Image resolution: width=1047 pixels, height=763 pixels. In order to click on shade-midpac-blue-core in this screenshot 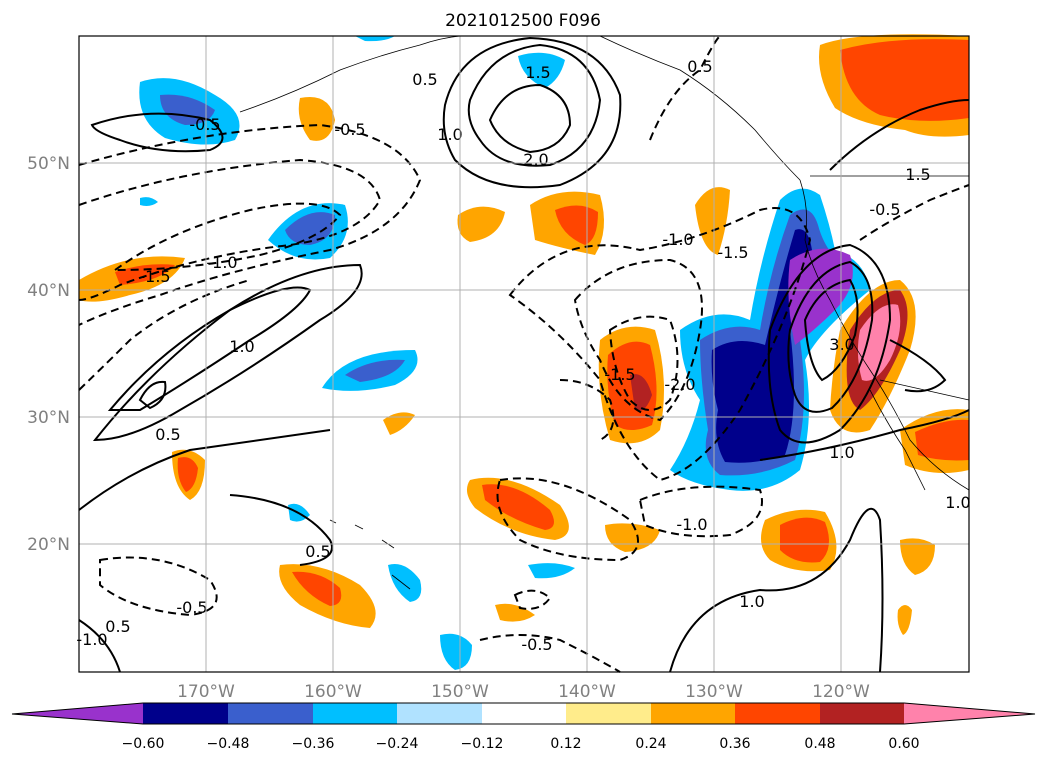, I will do `click(375, 370)`.